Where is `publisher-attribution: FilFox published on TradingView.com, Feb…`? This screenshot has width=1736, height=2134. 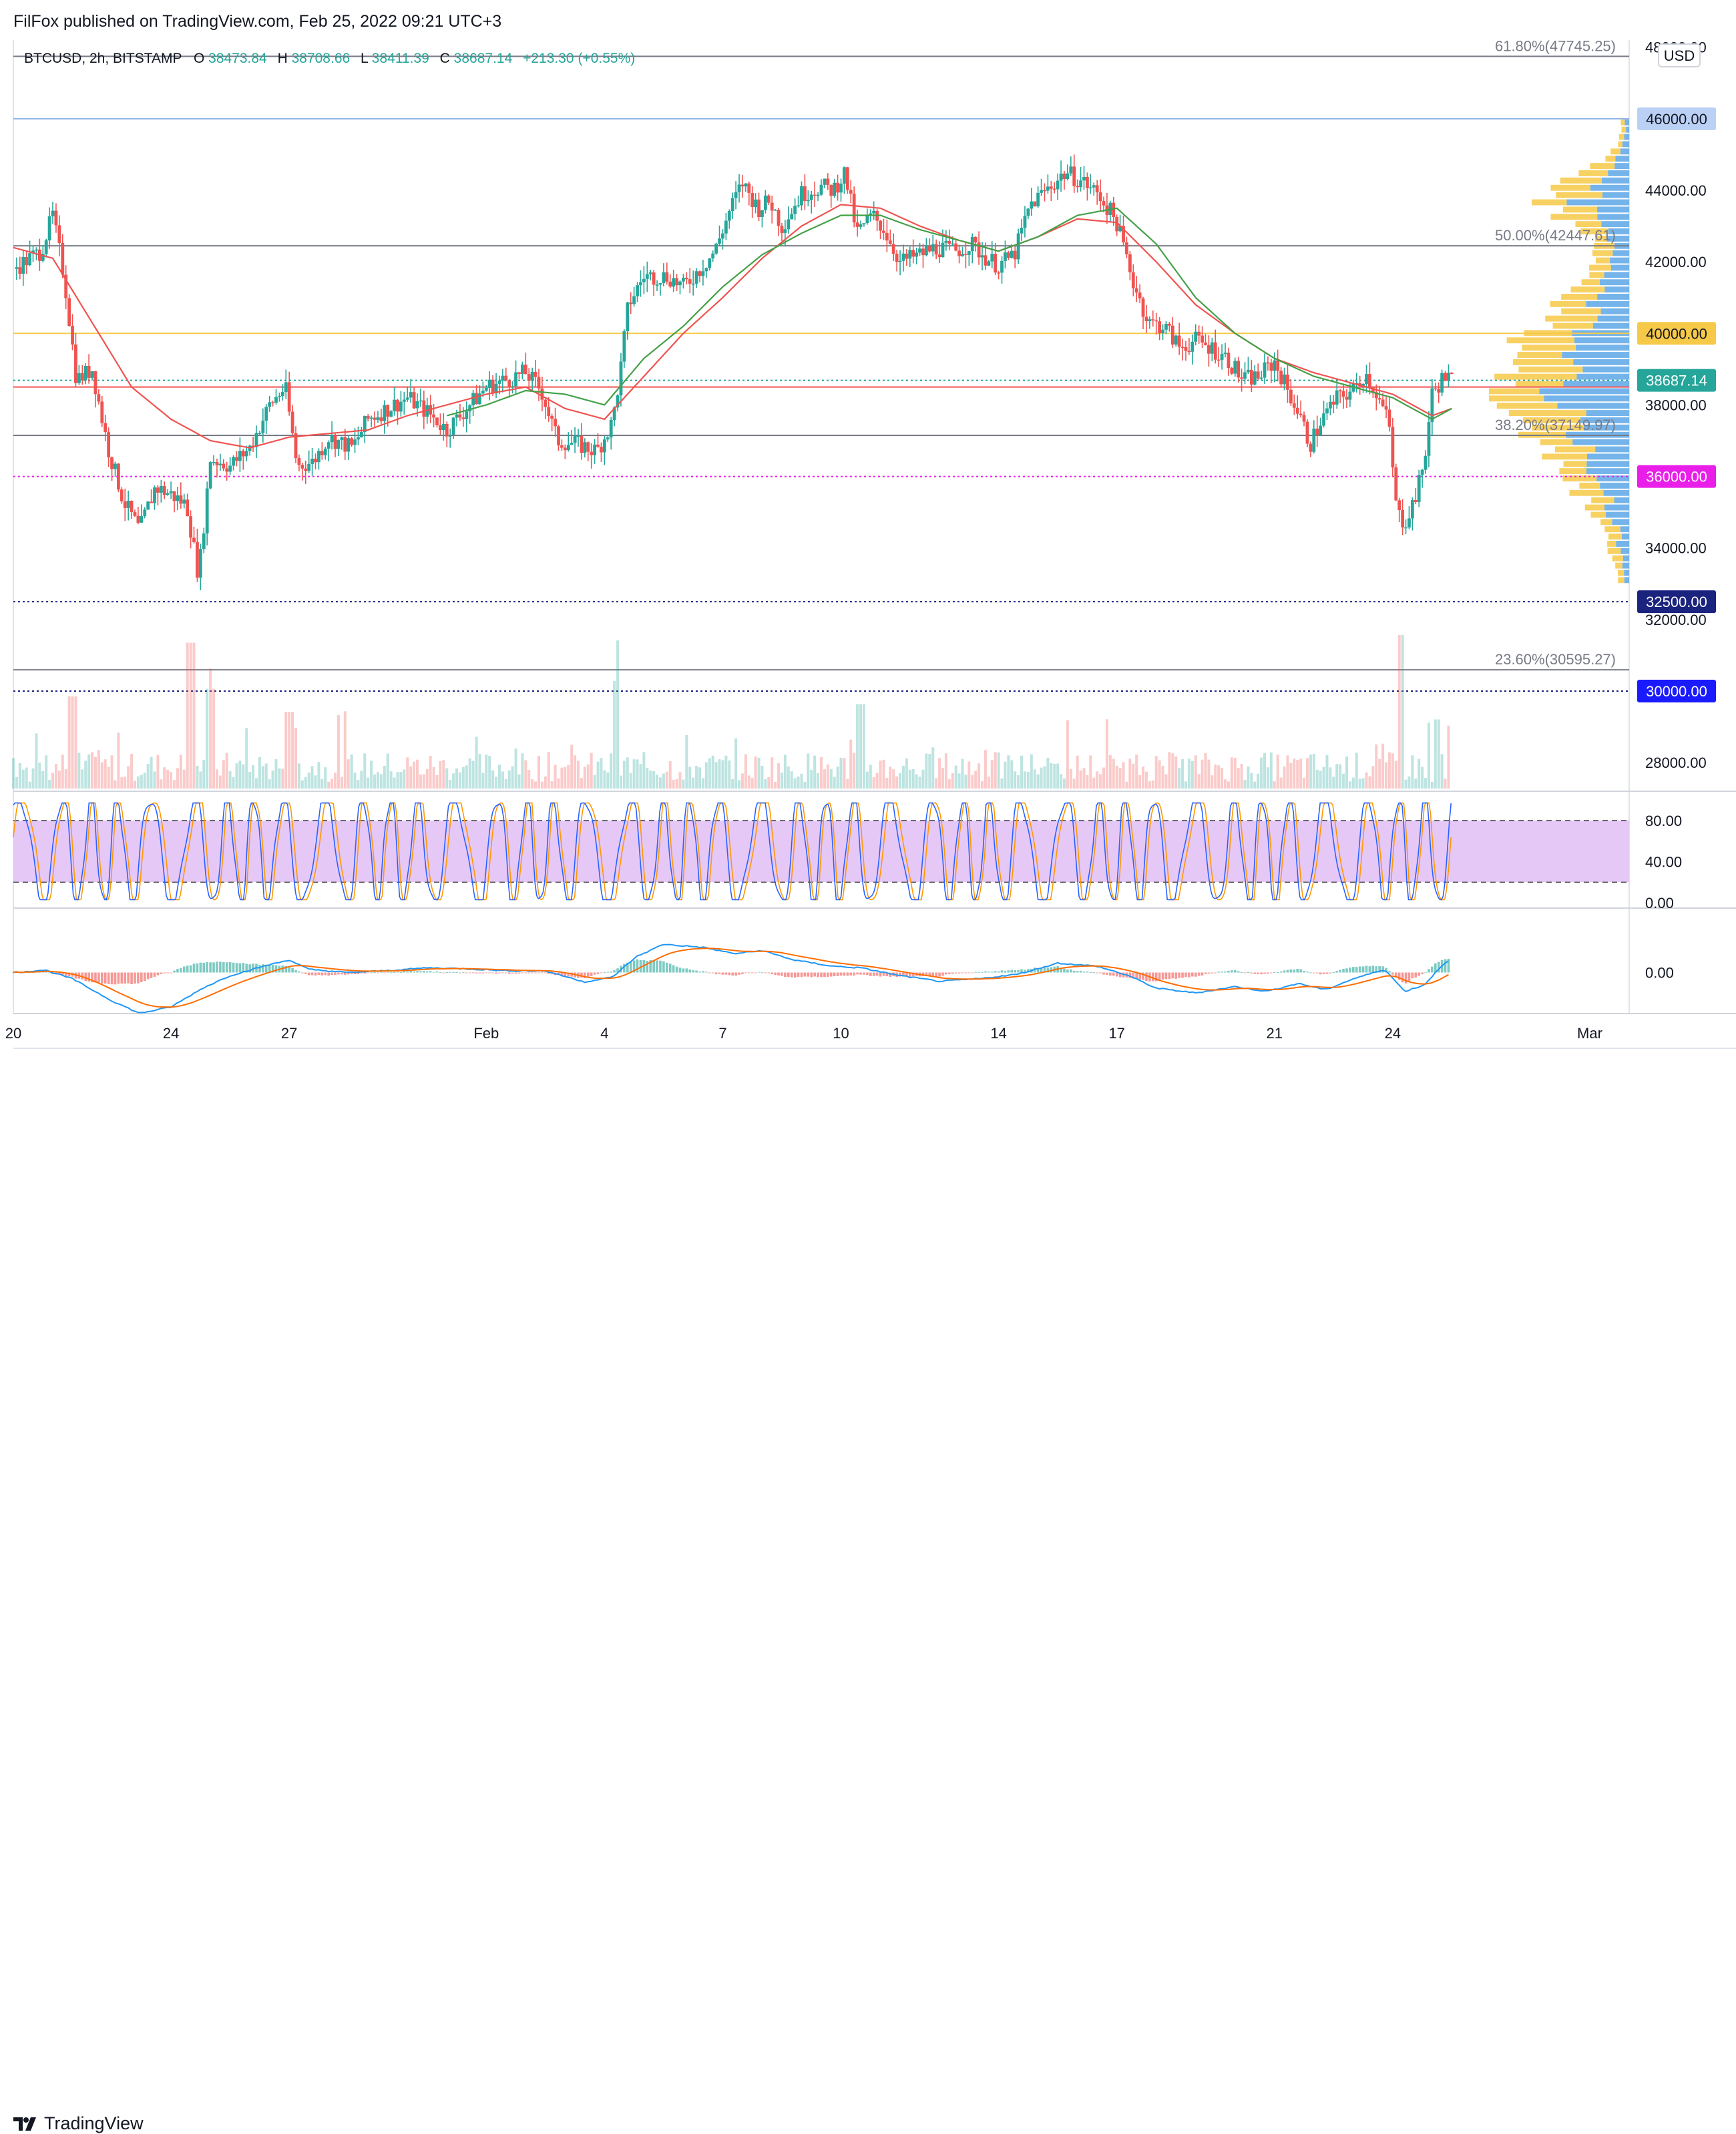 publisher-attribution: FilFox published on TradingView.com, Feb… is located at coordinates (257, 22).